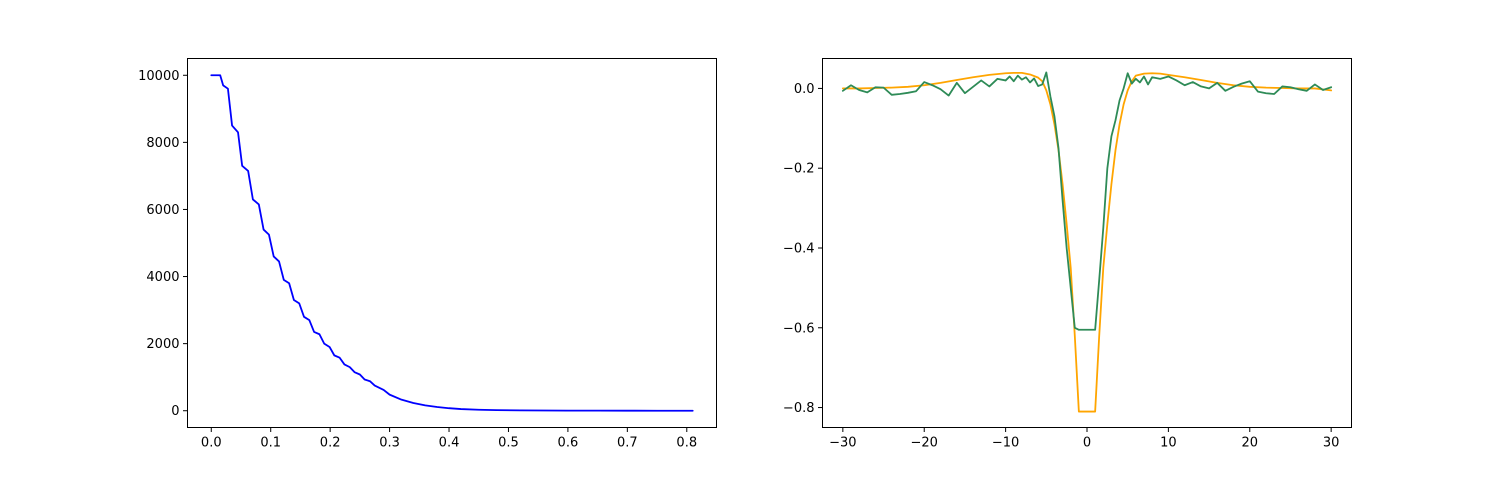 This screenshot has width=1500, height=480. I want to click on left-plot-xtick-label: 0.5, so click(508, 443).